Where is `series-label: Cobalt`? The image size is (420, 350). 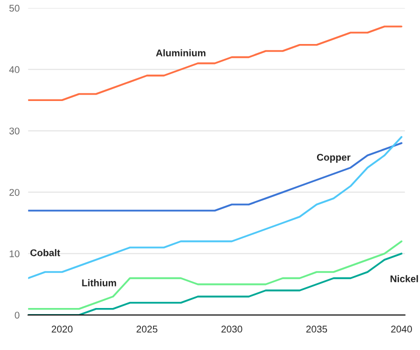 series-label: Cobalt is located at coordinates (45, 252).